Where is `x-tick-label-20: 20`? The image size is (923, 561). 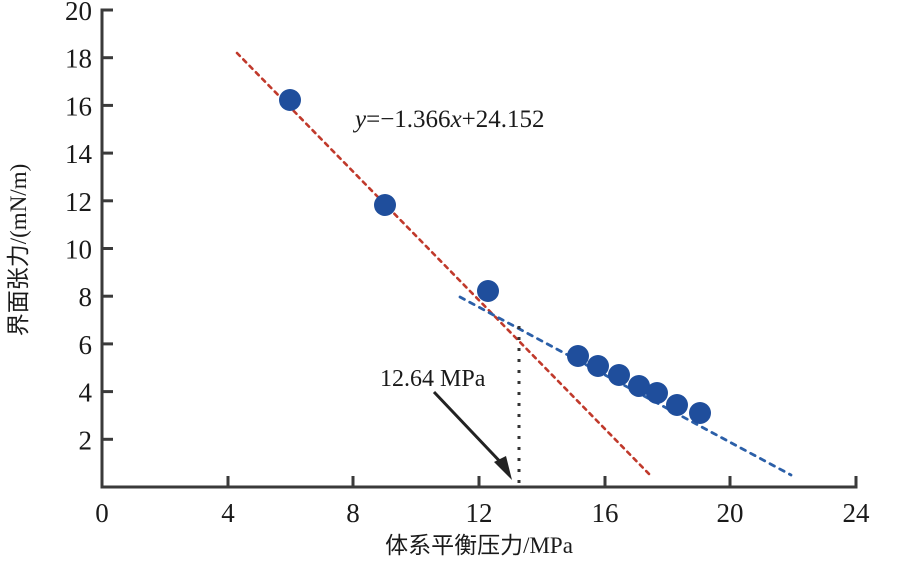 x-tick-label-20: 20 is located at coordinates (730, 513).